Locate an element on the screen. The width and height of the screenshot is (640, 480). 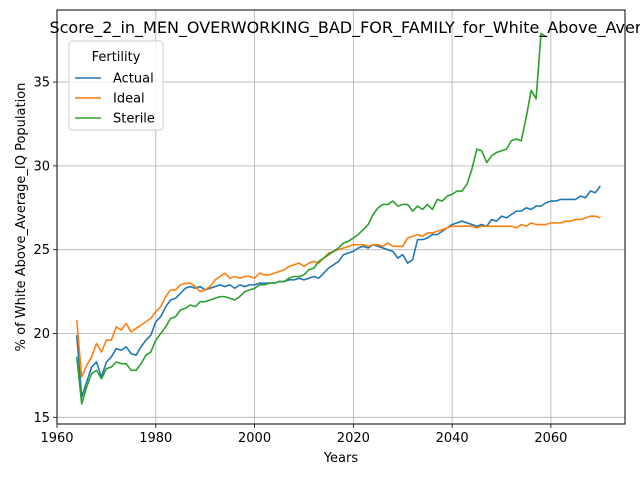
x-tick-label: 2040 is located at coordinates (452, 438).